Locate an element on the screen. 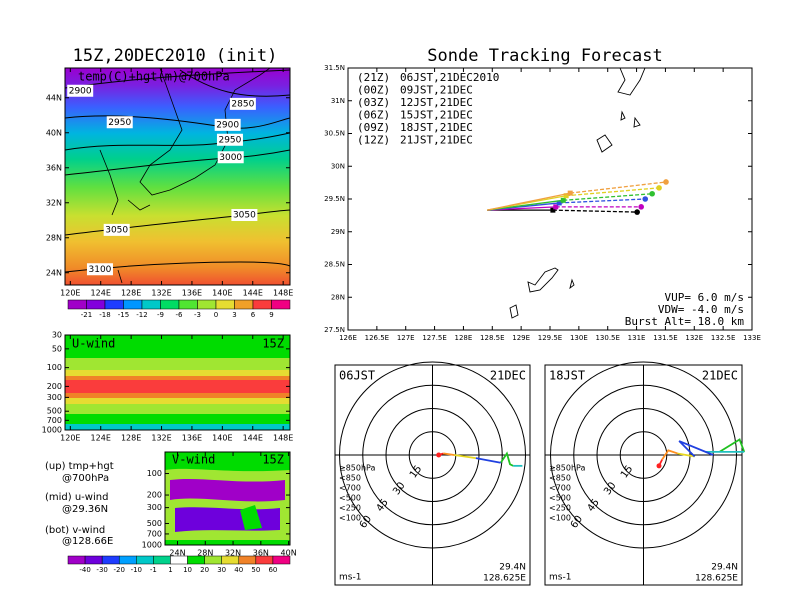 This screenshot has height=612, width=792. y-tick-label: 28.5N is located at coordinates (334, 265).